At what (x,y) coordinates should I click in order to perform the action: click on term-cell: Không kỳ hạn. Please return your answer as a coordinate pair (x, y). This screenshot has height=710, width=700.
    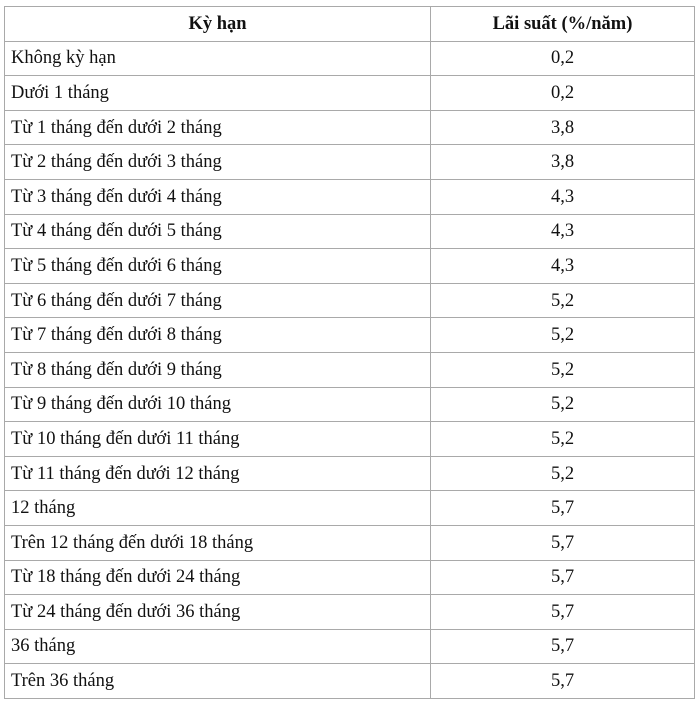
    Looking at the image, I should click on (217, 58).